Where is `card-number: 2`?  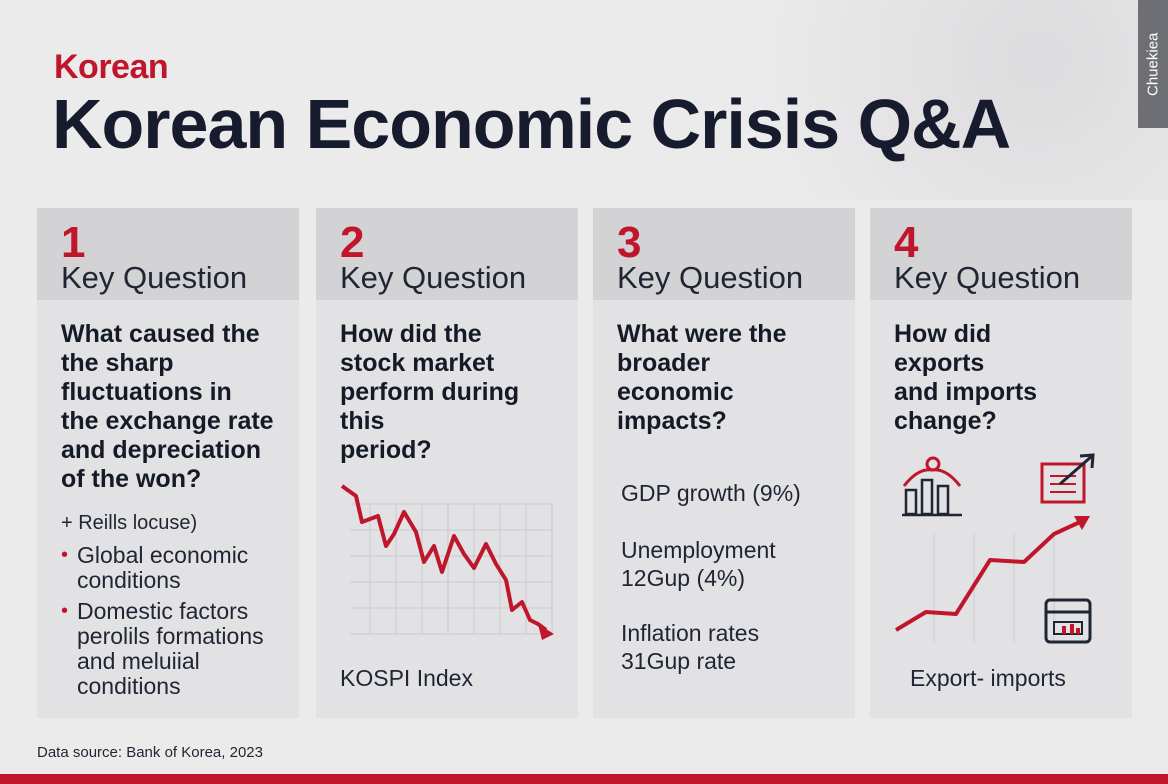 card-number: 2 is located at coordinates (352, 242).